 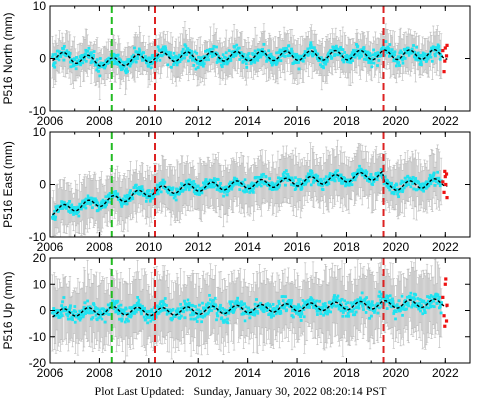 I want to click on x-tick-label: 2014, so click(x=247, y=121).